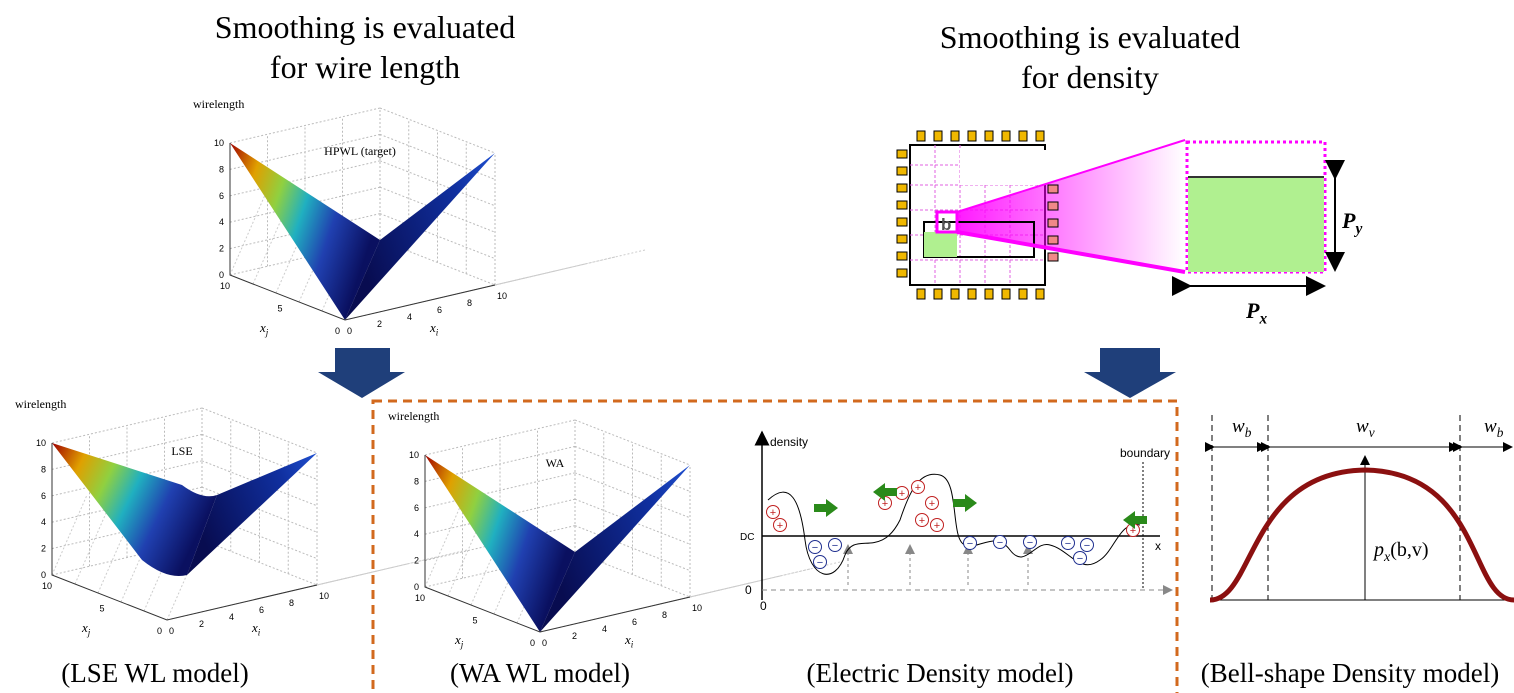 The image size is (1514, 693). Describe the element at coordinates (1361, 535) in the screenshot. I see `bell-curve` at that location.